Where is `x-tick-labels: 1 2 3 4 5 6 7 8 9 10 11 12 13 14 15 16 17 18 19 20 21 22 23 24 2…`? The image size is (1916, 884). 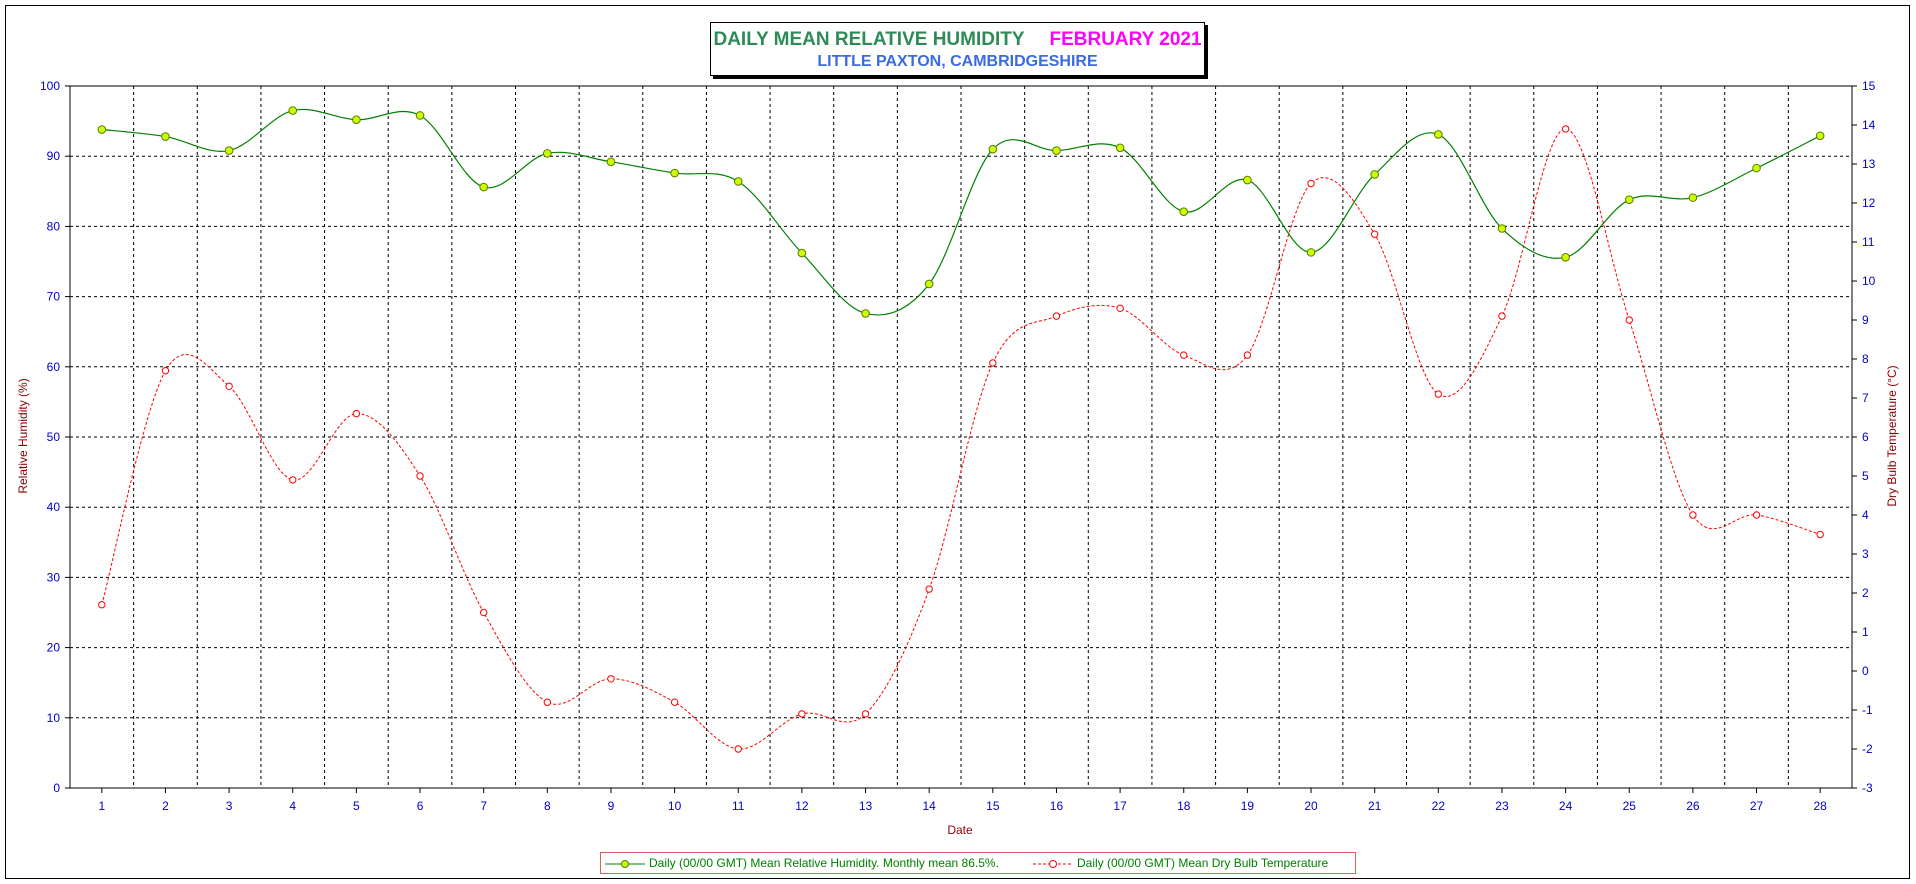
x-tick-labels: 1 2 3 4 5 6 7 8 9 10 11 12 13 14 15 16 17 18 19 20 21 22 23 24 2… is located at coordinates (962, 806).